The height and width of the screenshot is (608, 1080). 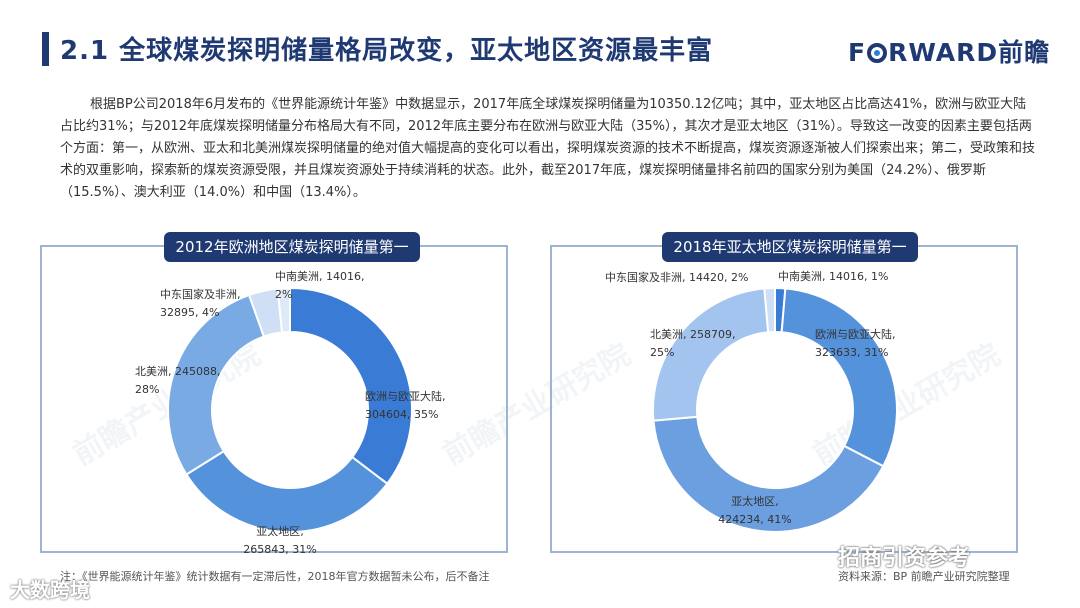 What do you see at coordinates (45, 49) in the screenshot?
I see `title-accent-bar` at bounding box center [45, 49].